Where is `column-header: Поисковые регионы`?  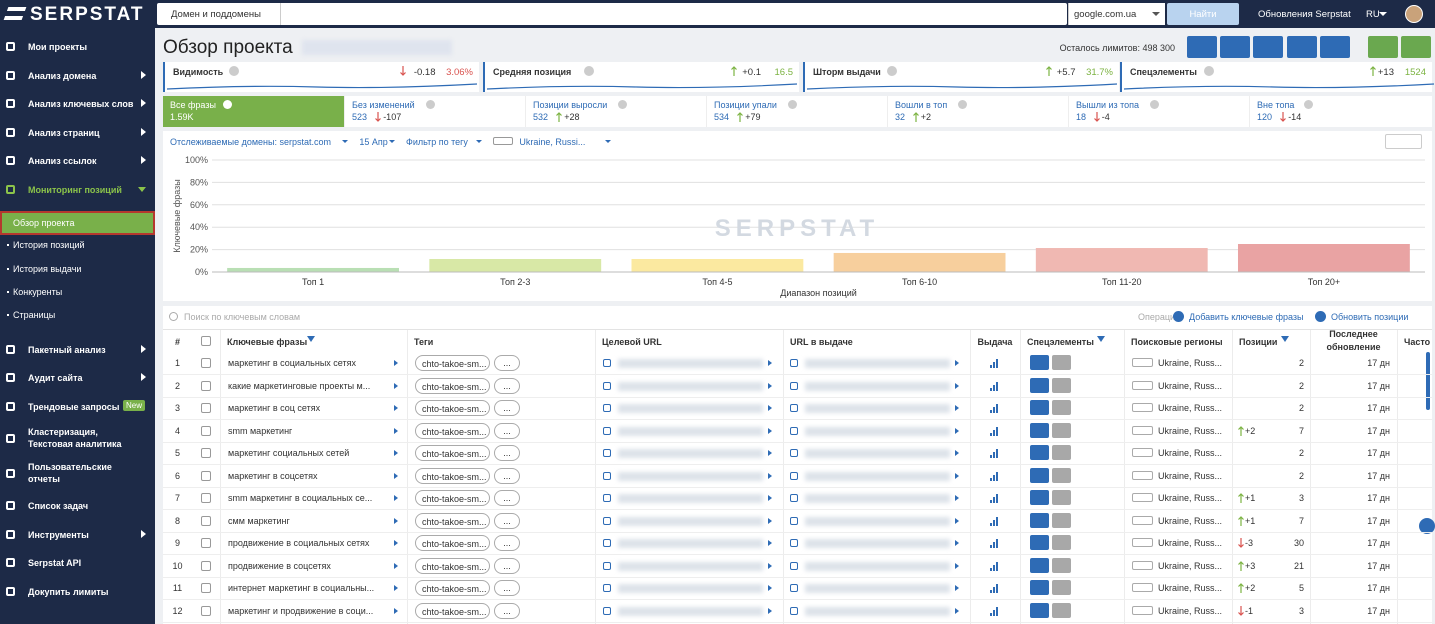
column-header: Поисковые регионы is located at coordinates (1177, 342).